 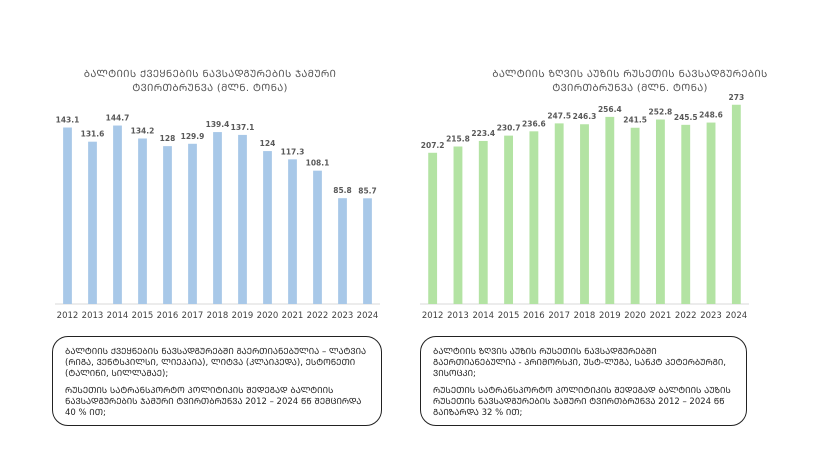 What do you see at coordinates (534, 123) in the screenshot?
I see `right-data-label: 236.6` at bounding box center [534, 123].